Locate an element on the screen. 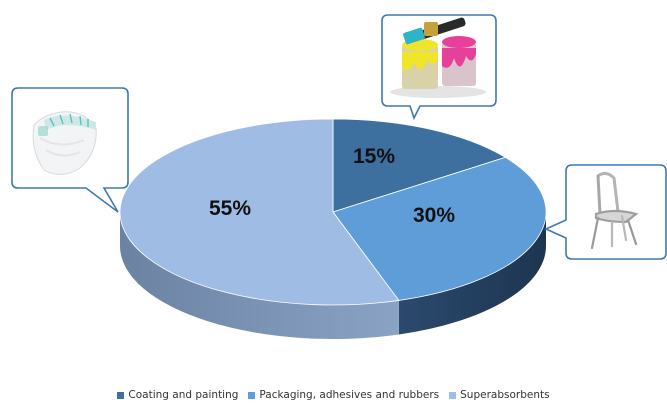 The image size is (667, 405). pie-labels: 15% 30% 55% is located at coordinates (332, 186).